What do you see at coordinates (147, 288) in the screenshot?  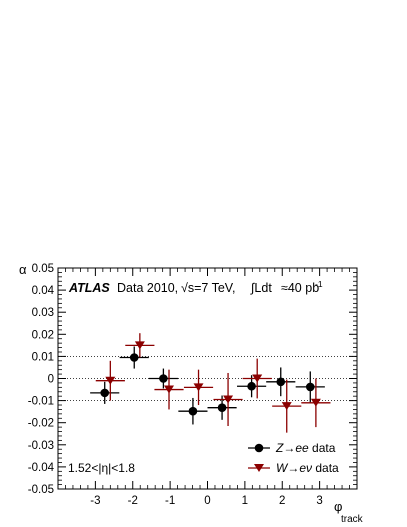 I see `data-year-label: Data 2010,` at bounding box center [147, 288].